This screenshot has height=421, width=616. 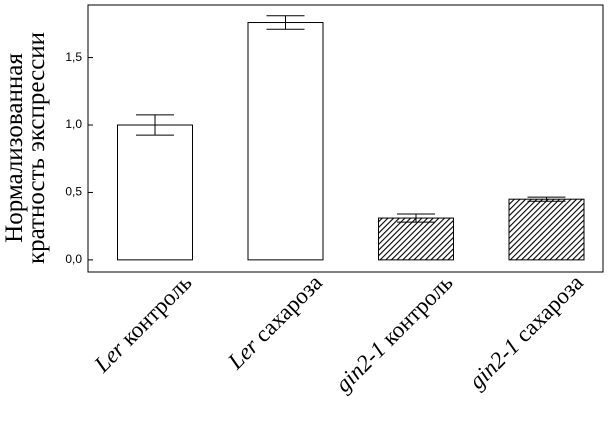 I want to click on y-axis-label: кратность экспрессии, so click(x=36, y=148).